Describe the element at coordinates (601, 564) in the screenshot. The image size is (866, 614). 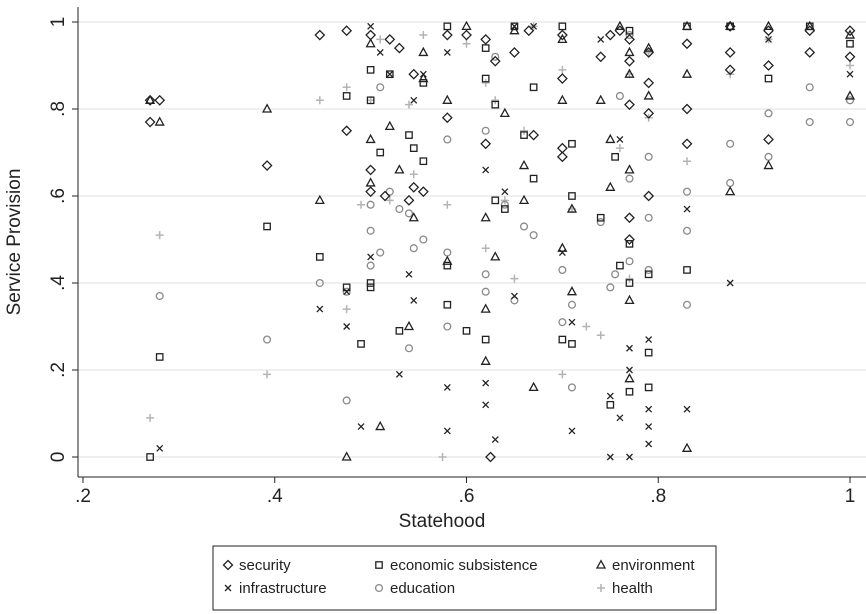
I see `legend-marker-environment` at that location.